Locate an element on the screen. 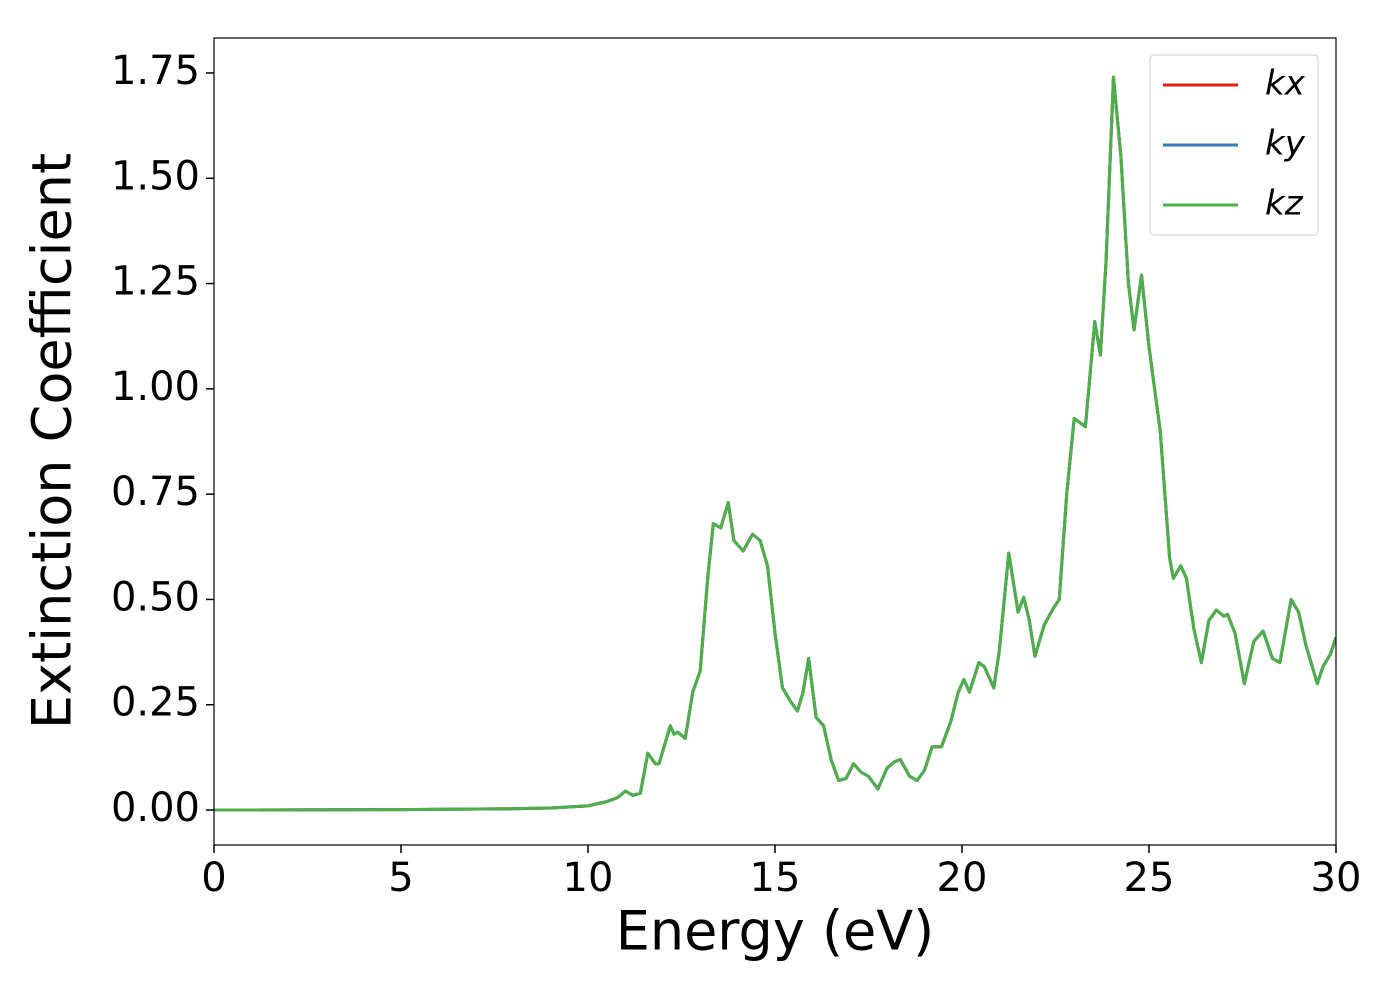  legend-label: ky is located at coordinates (1285, 144).